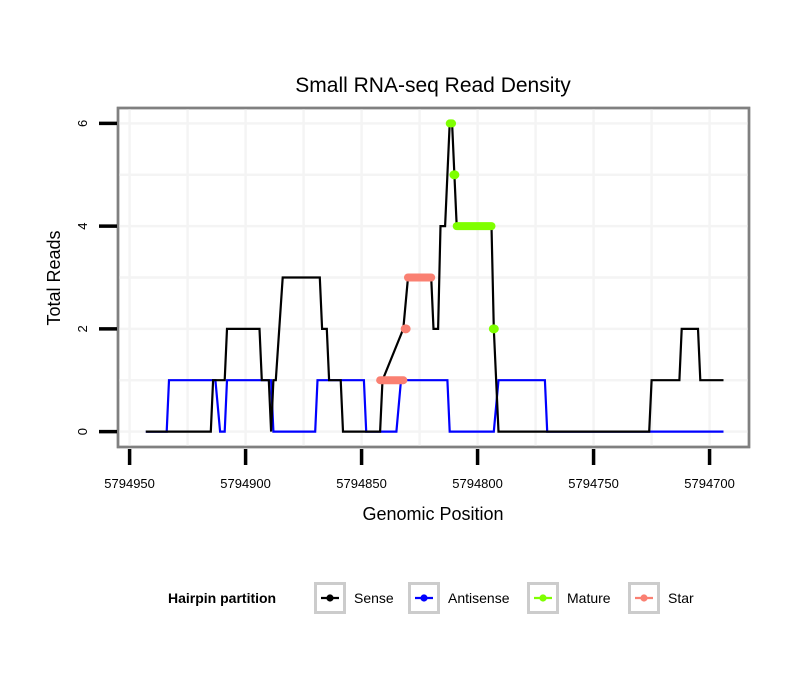  What do you see at coordinates (222, 598) in the screenshot?
I see `legend-title: Hairpin partition` at bounding box center [222, 598].